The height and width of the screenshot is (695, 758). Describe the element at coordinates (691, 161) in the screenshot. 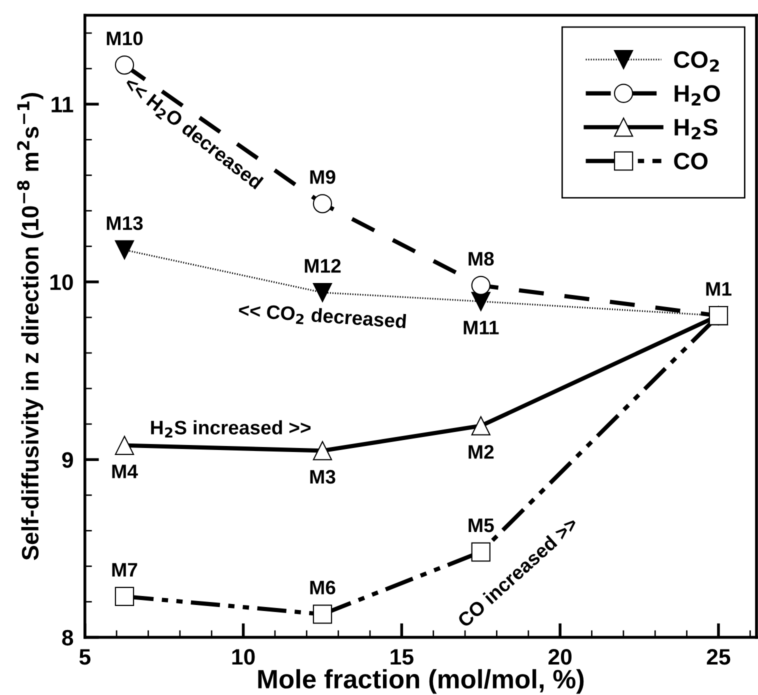

I see `legend-label: CO` at that location.